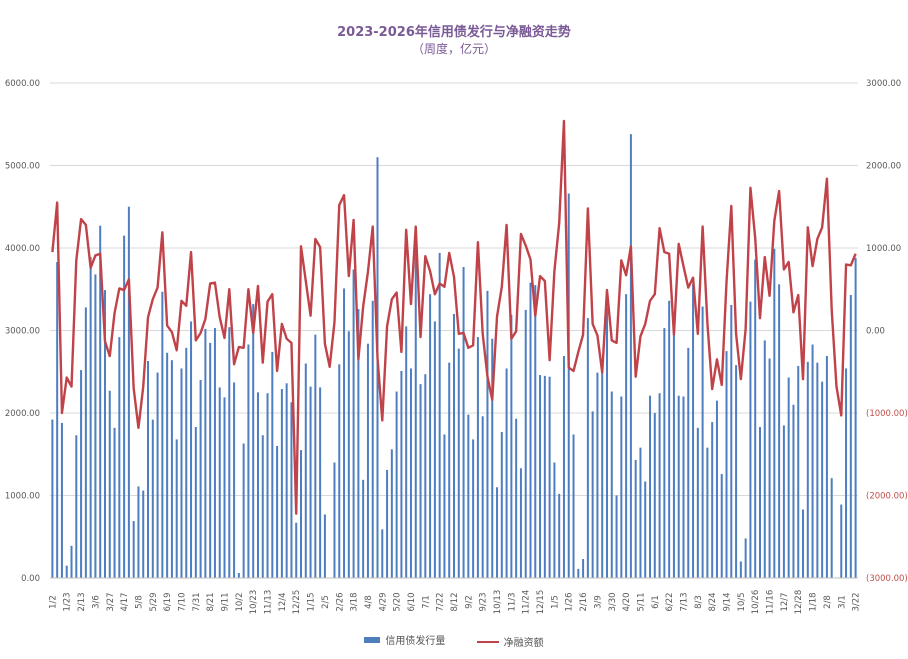 The width and height of the screenshot is (908, 659). What do you see at coordinates (340, 601) in the screenshot?
I see `x-tick-label: 2/26` at bounding box center [340, 601].